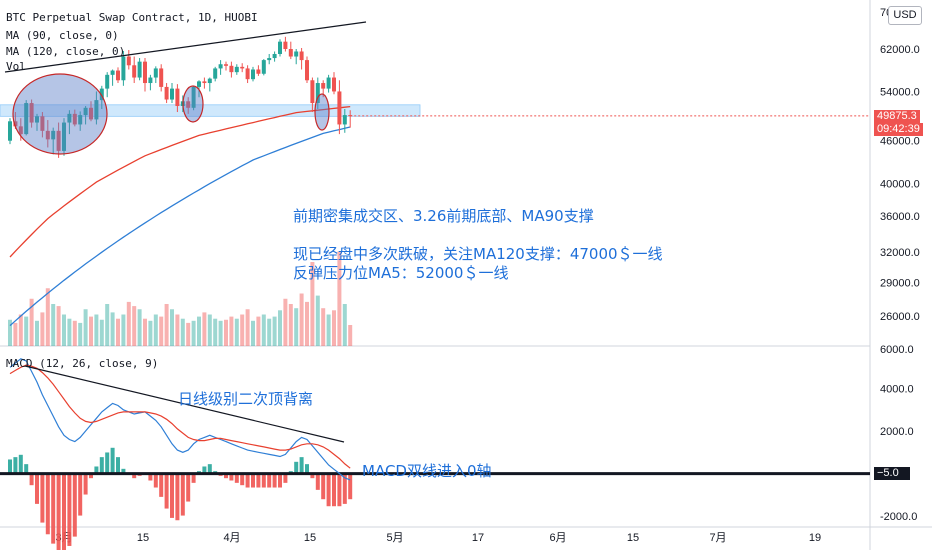 The image size is (932, 550). What do you see at coordinates (897, 390) in the screenshot?
I see `macd-tick-label: 4000.0` at bounding box center [897, 390].